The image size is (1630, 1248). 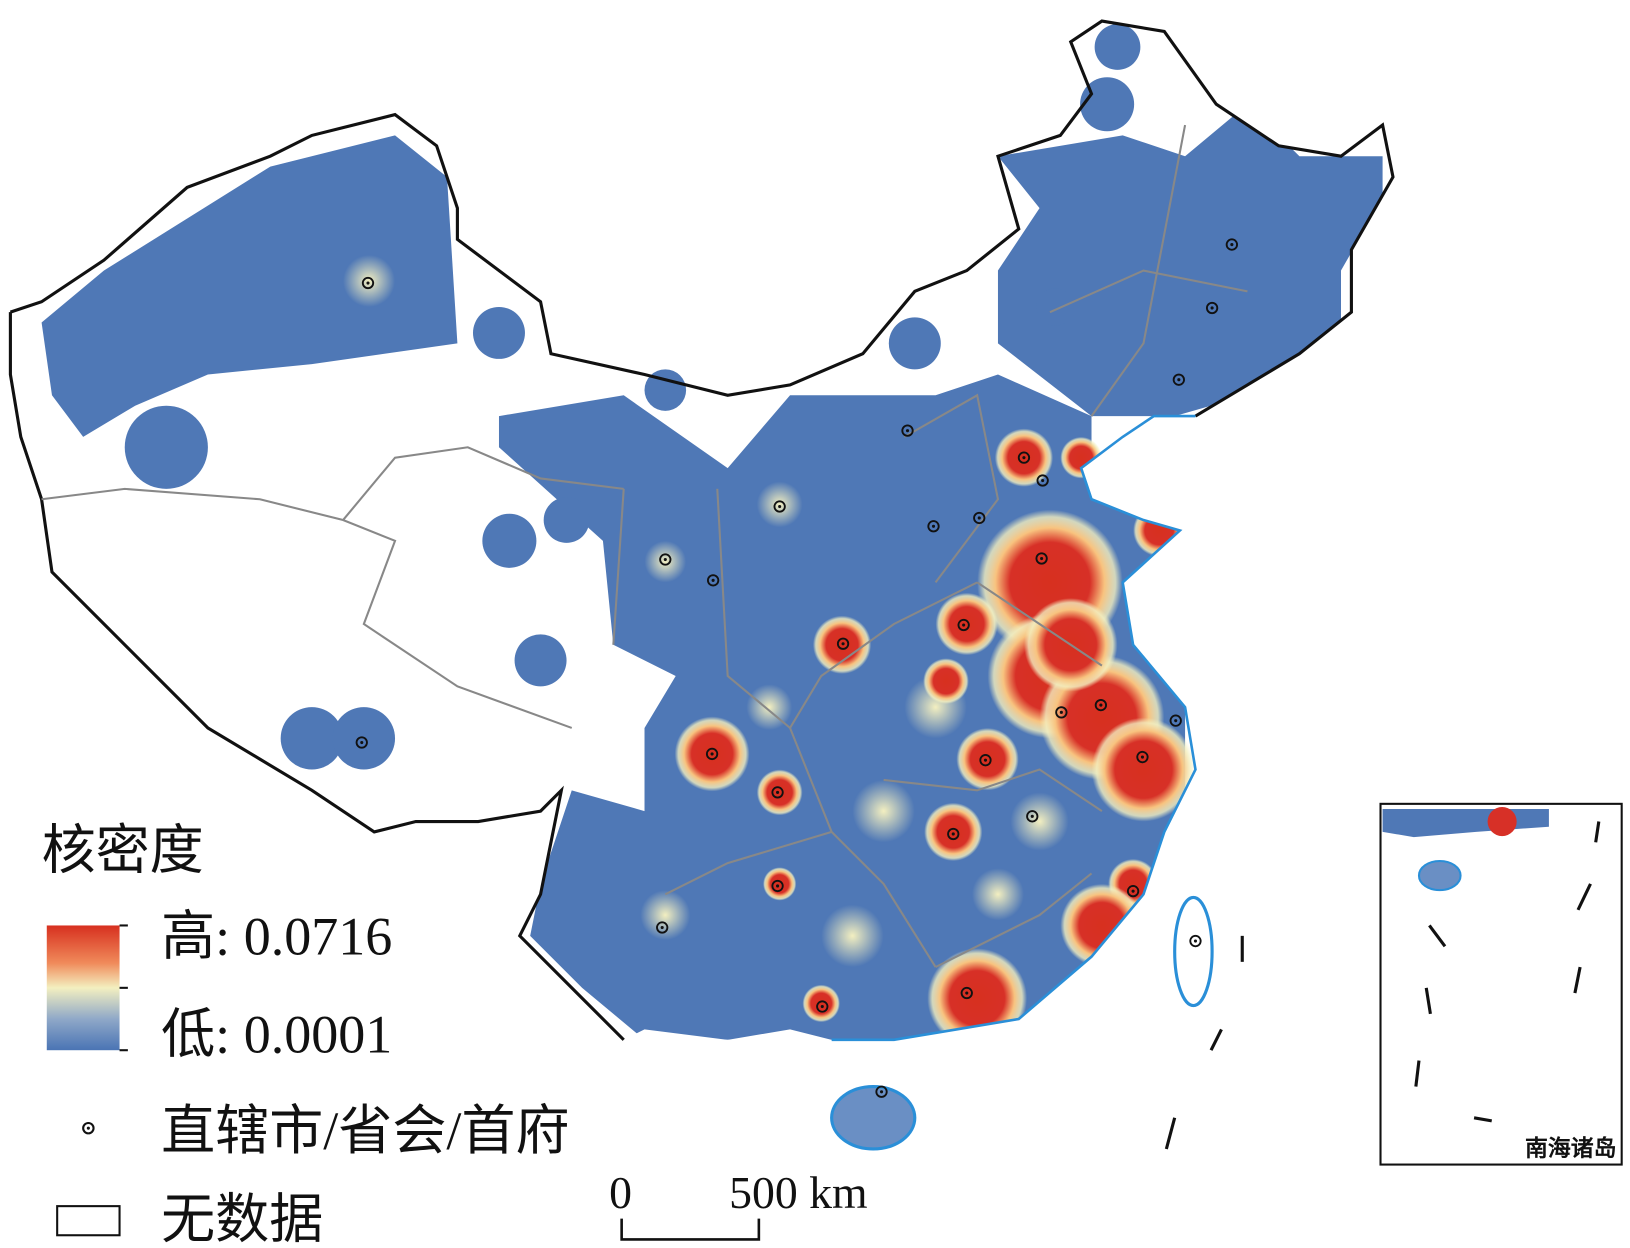 What do you see at coordinates (276, 937) in the screenshot?
I see `legend-high: 高: 0.0716` at bounding box center [276, 937].